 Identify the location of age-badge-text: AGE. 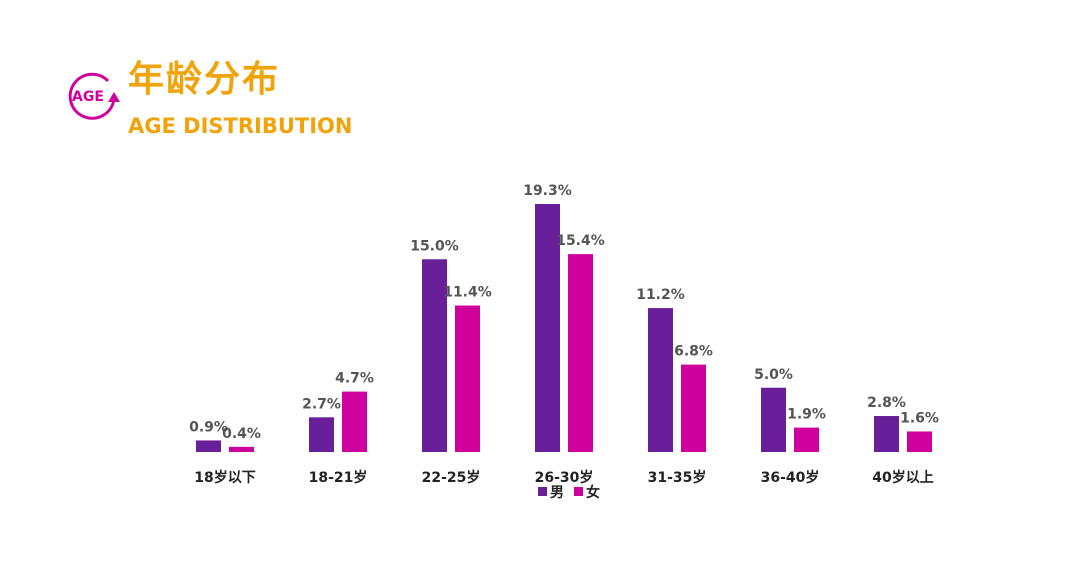
(88, 97).